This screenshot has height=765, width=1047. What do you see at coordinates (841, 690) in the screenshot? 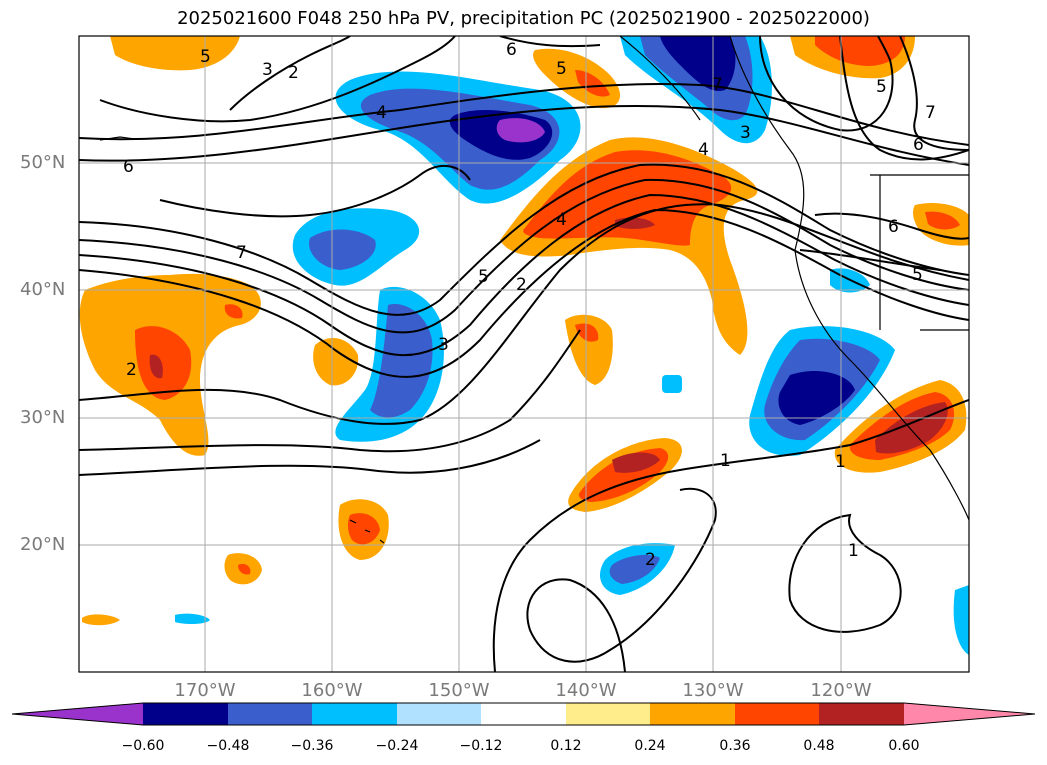
I see `lon-tick-label: 120°W` at bounding box center [841, 690].